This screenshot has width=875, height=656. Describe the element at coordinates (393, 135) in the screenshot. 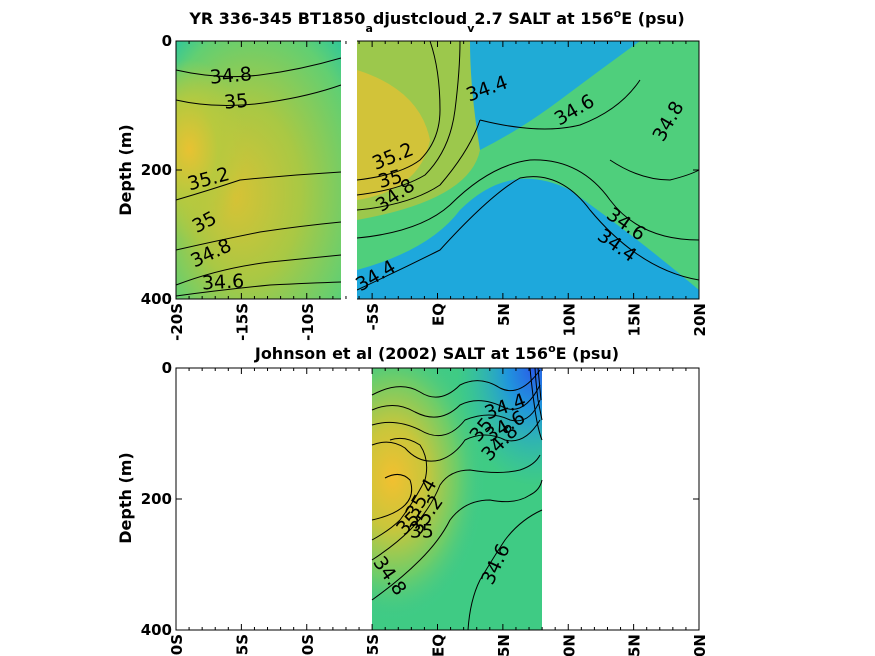

I see `salinity-core-right` at that location.